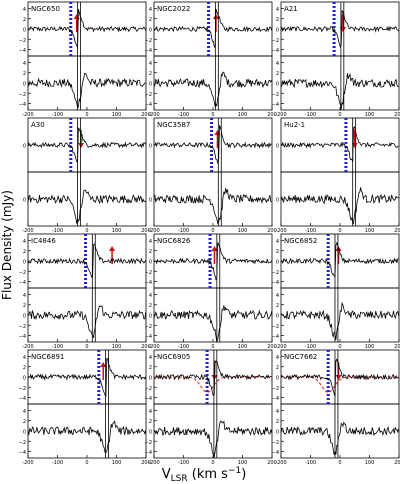 This screenshot has width=400, height=484. Describe the element at coordinates (57, 463) in the screenshot. I see `x-tick-label-NGC6891: -100` at that location.